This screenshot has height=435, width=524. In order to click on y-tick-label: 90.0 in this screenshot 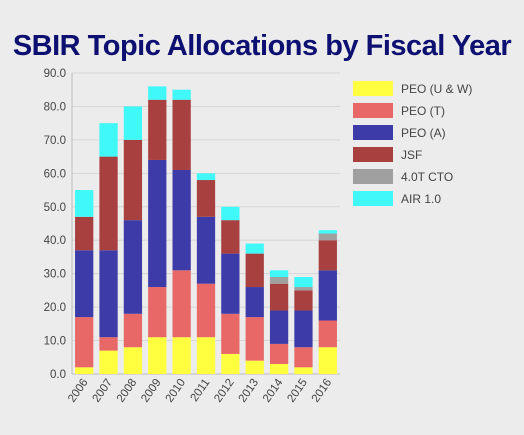, I will do `click(55, 74)`.